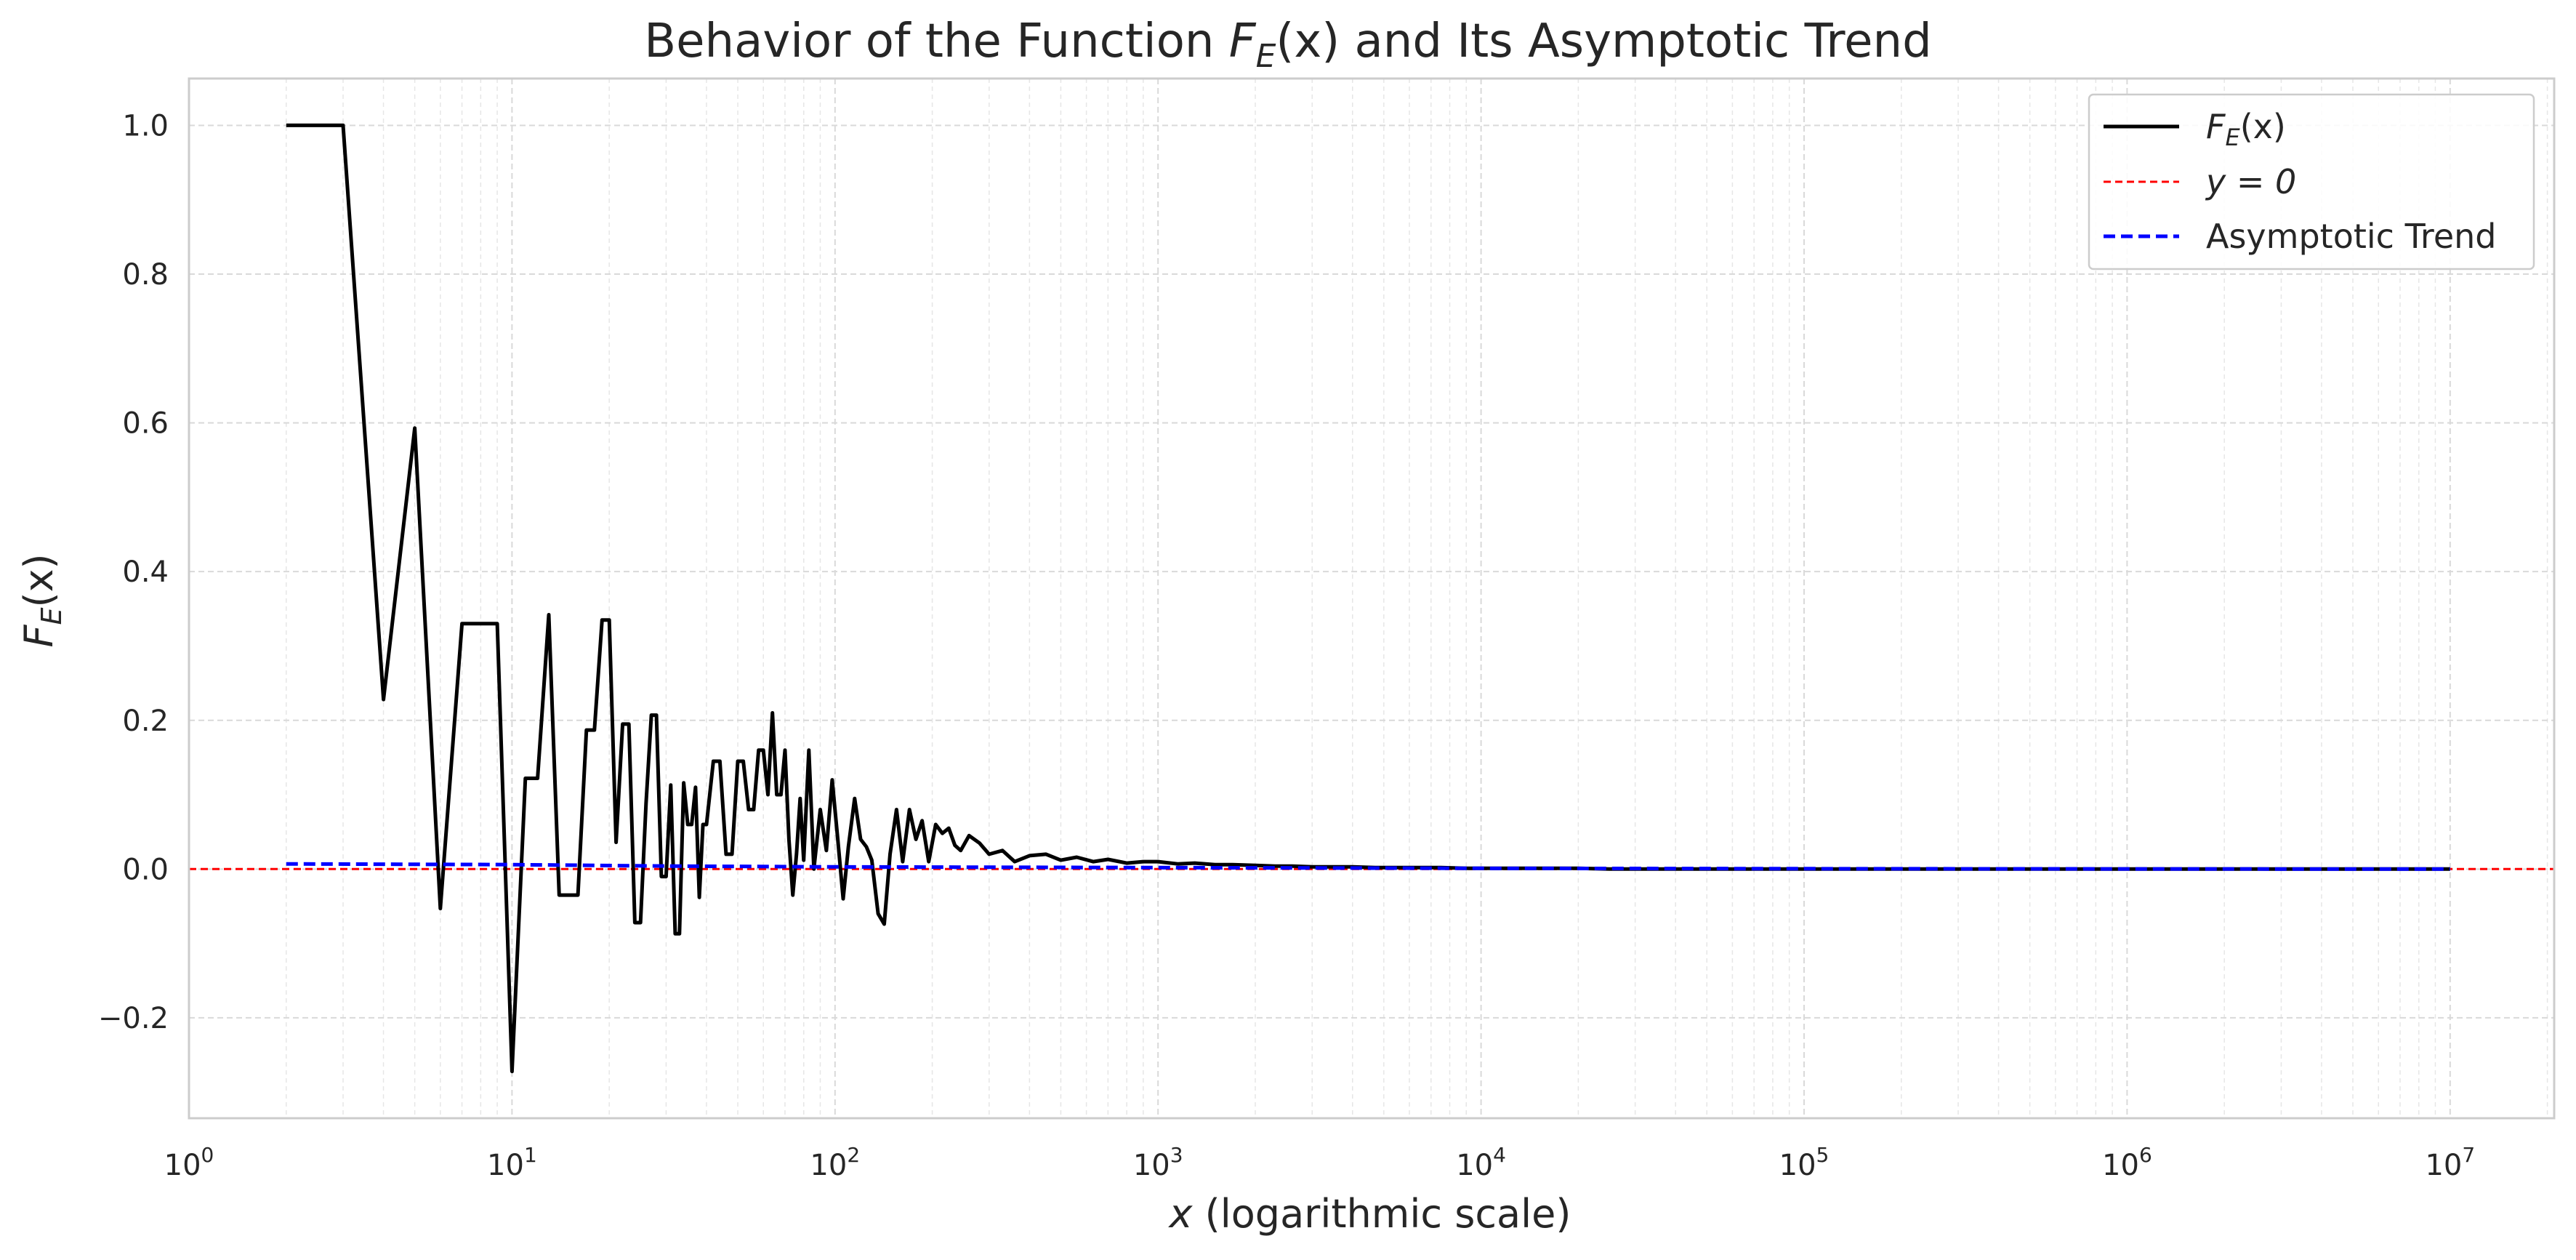  Describe the element at coordinates (133, 1018) in the screenshot. I see `y-tick-label: −0.2` at that location.